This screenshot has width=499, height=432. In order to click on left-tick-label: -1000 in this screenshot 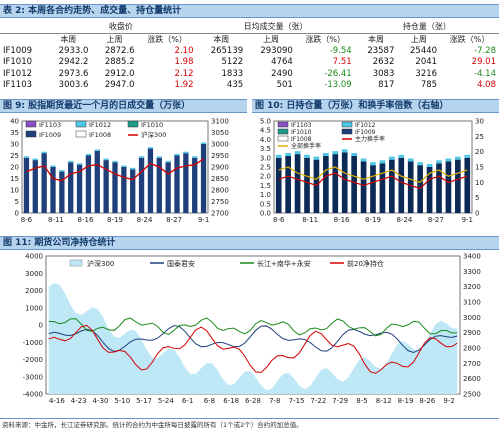, I will do `click(33, 343)`.